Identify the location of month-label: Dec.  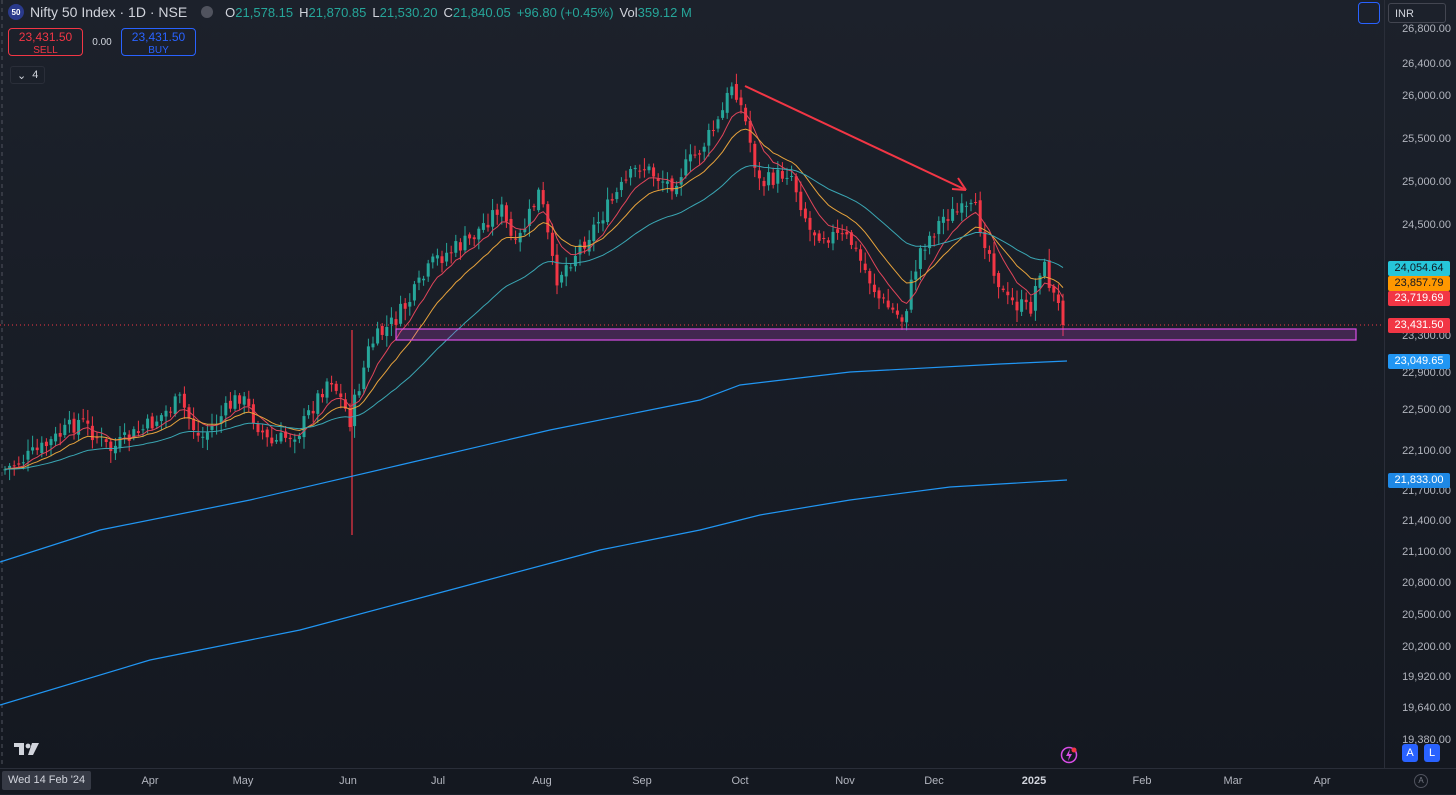
(934, 781).